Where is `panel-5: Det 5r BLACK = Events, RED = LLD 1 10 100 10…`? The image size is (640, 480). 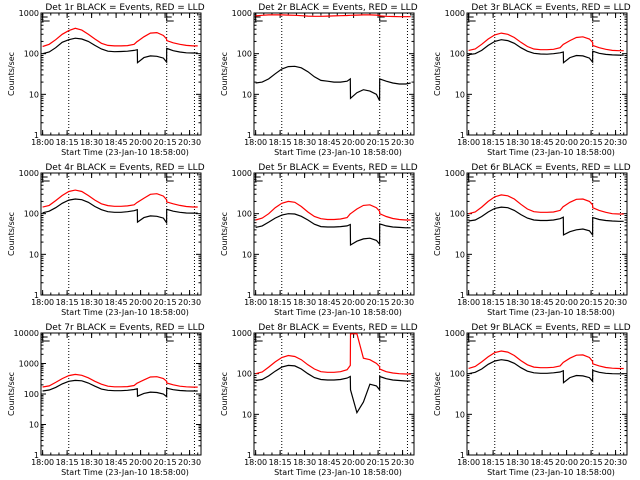 panel-5: Det 5r BLACK = Events, RED = LLD 1 10 100 10… is located at coordinates (319, 240).